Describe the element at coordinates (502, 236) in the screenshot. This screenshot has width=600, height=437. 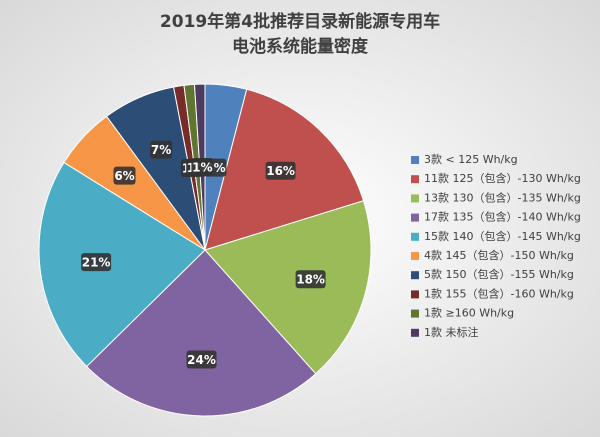
I see `legend-label: 15款 140（包含）-145 Wh/kg` at that location.